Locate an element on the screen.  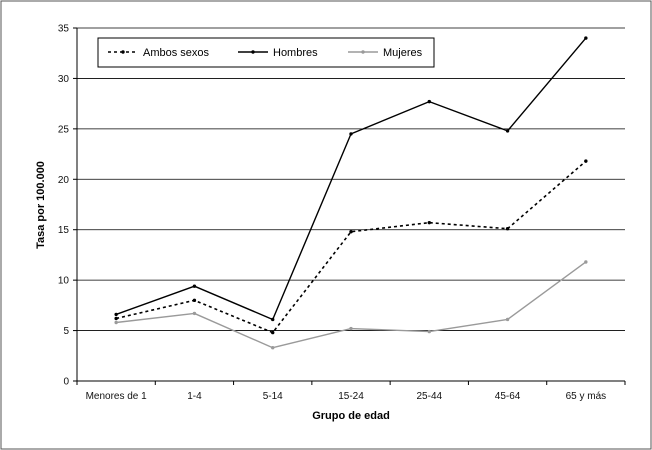
legend-label: Hombres is located at coordinates (295, 53).